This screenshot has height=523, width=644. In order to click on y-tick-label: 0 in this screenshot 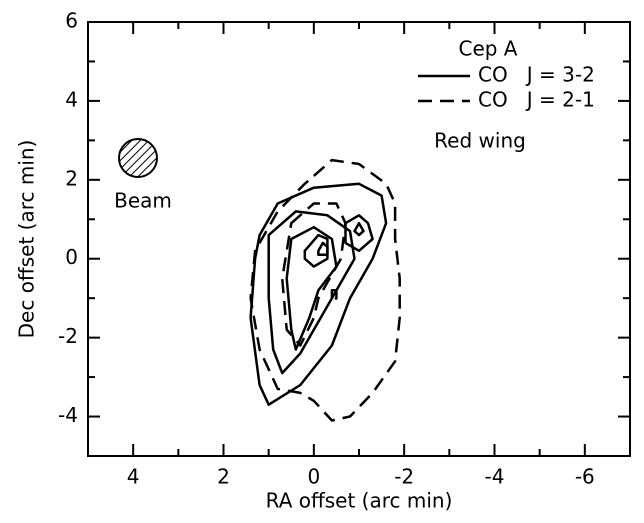, I will do `click(71, 257)`.